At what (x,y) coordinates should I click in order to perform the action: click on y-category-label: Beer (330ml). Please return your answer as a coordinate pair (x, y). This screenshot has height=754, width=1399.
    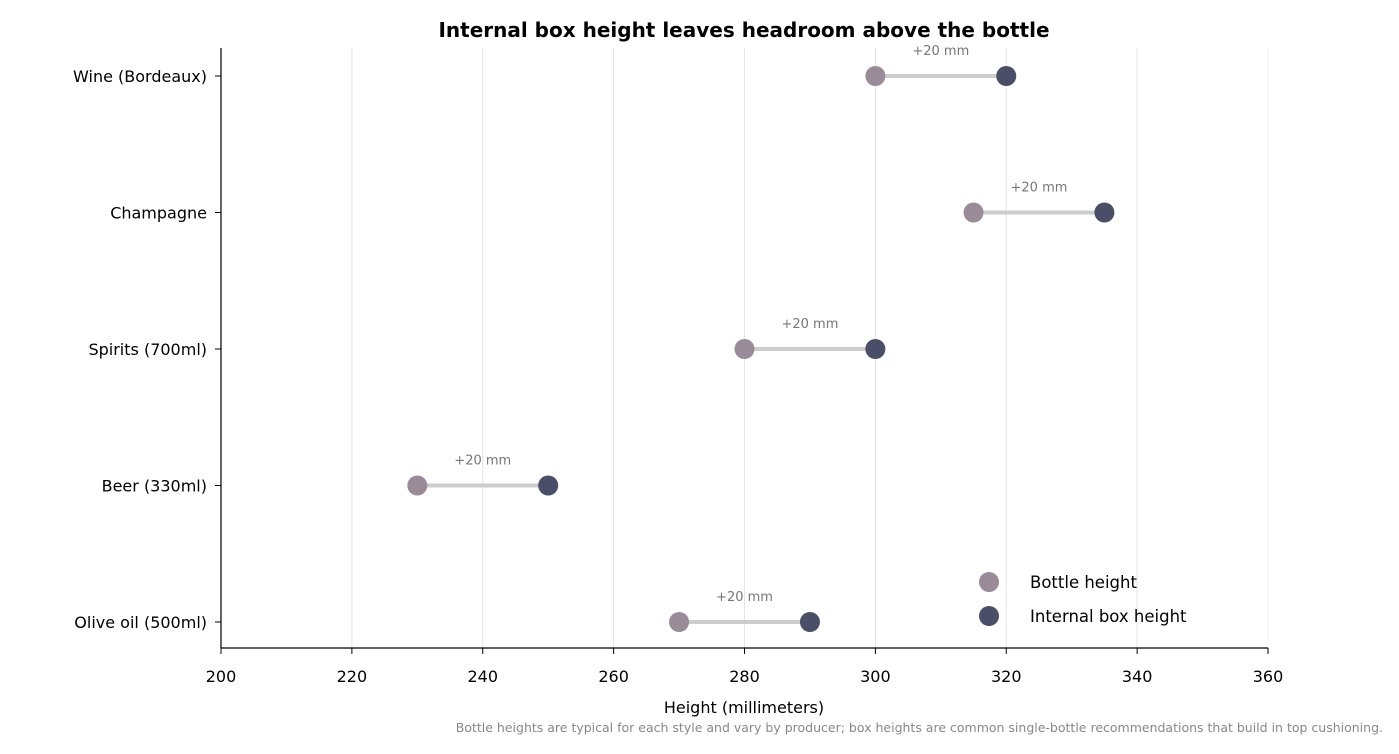
    Looking at the image, I should click on (154, 486).